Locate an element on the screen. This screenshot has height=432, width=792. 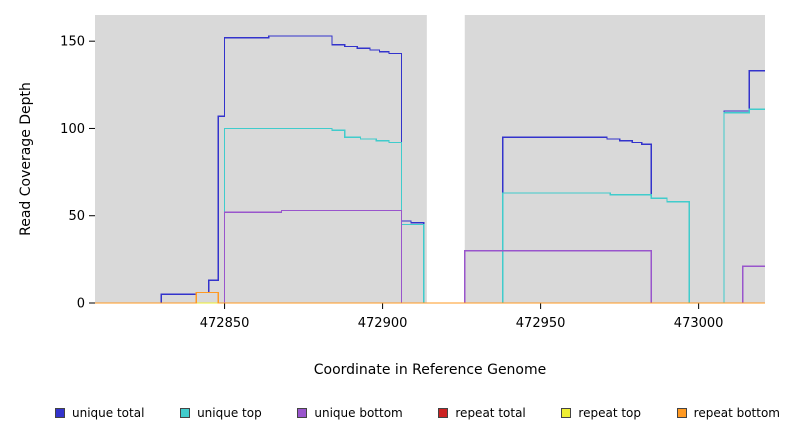
legend-item-unique-top: unique top is located at coordinates (221, 413).